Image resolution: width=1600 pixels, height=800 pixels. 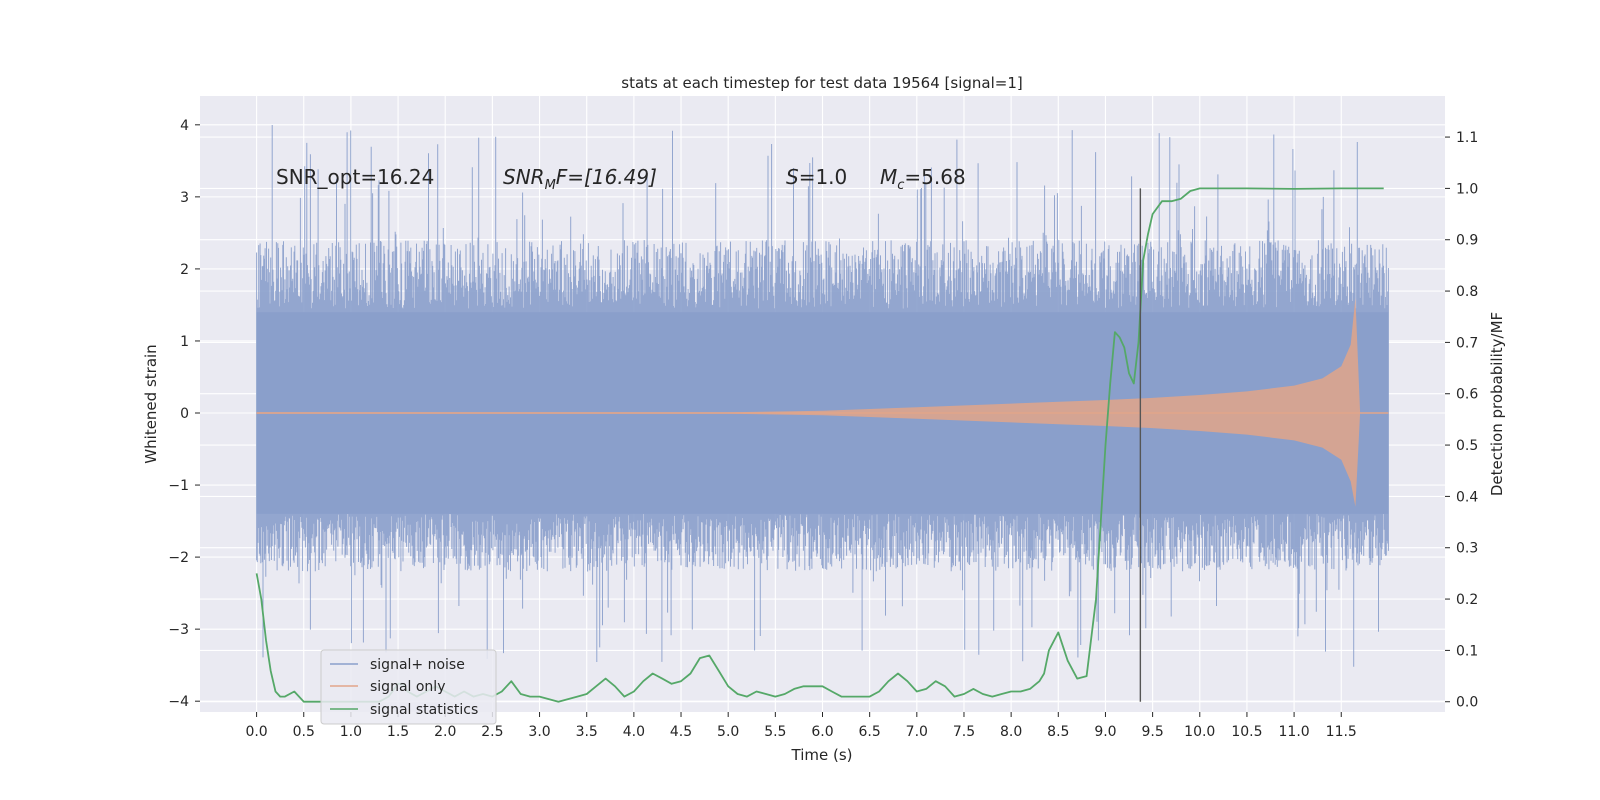 I want to click on y-axis-label: Whitened strain, so click(x=151, y=403).